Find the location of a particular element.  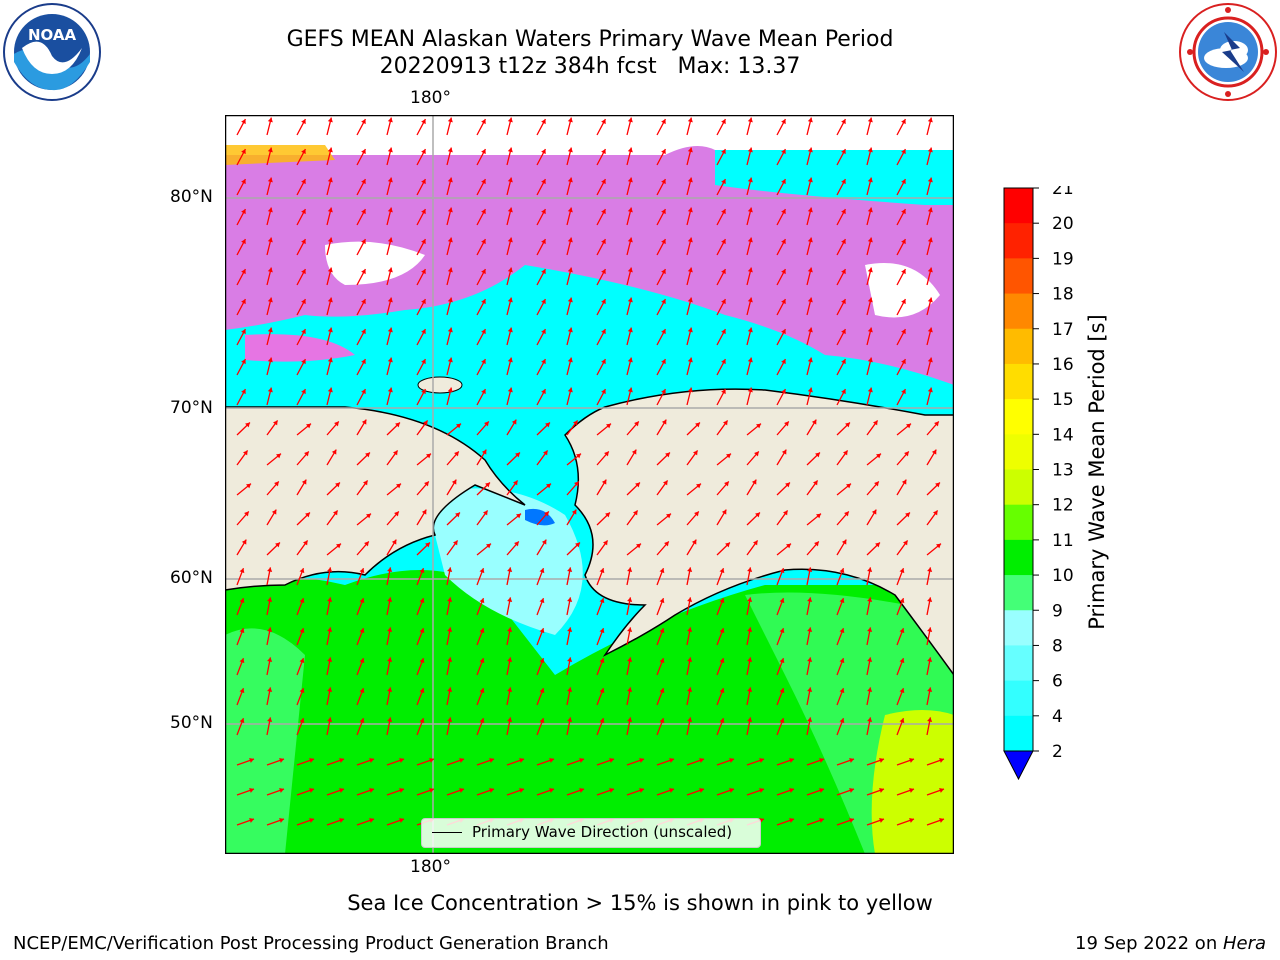

ice-free-patch-west is located at coordinates (375, 263).